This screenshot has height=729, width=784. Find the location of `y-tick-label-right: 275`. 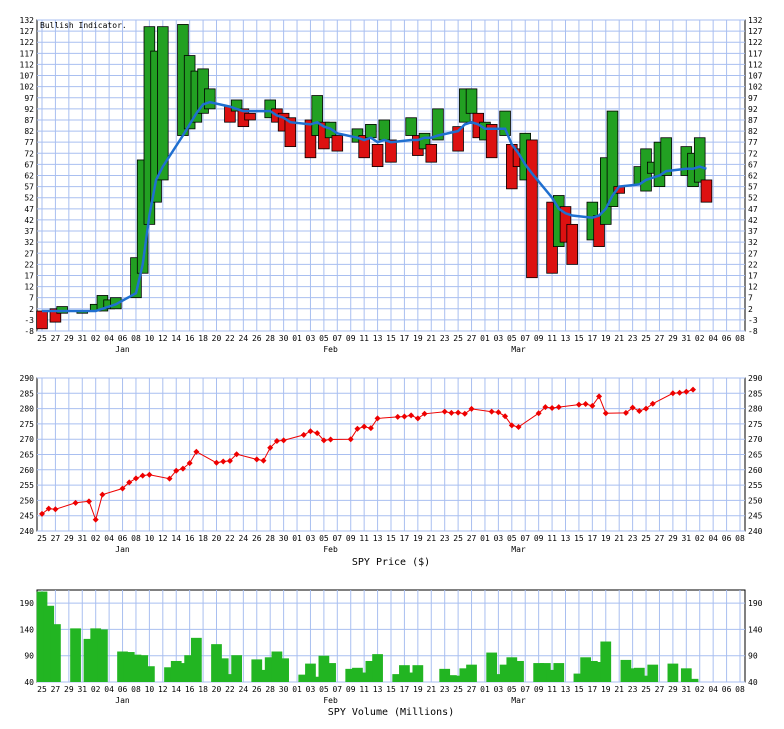

y-tick-label-right: 275 is located at coordinates (755, 424).